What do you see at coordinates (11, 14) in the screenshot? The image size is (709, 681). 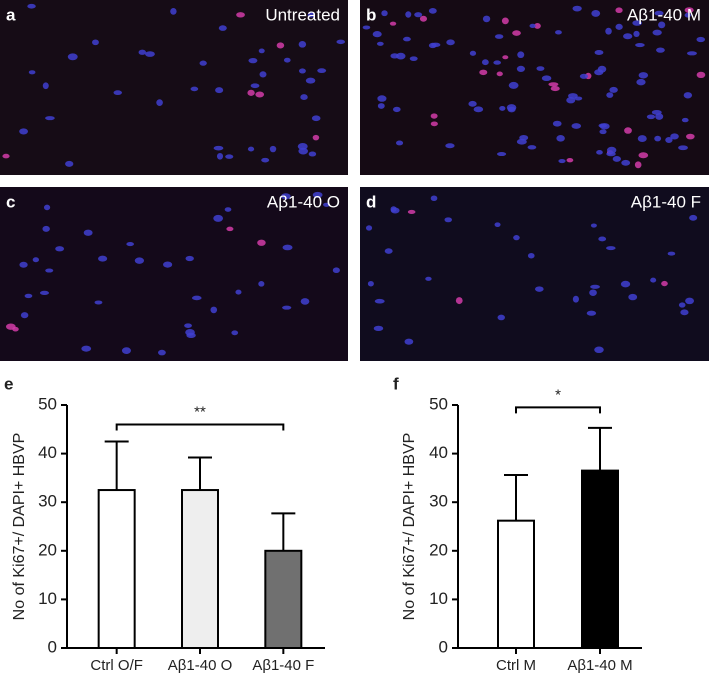 I see `panel-letter: a` at bounding box center [11, 14].